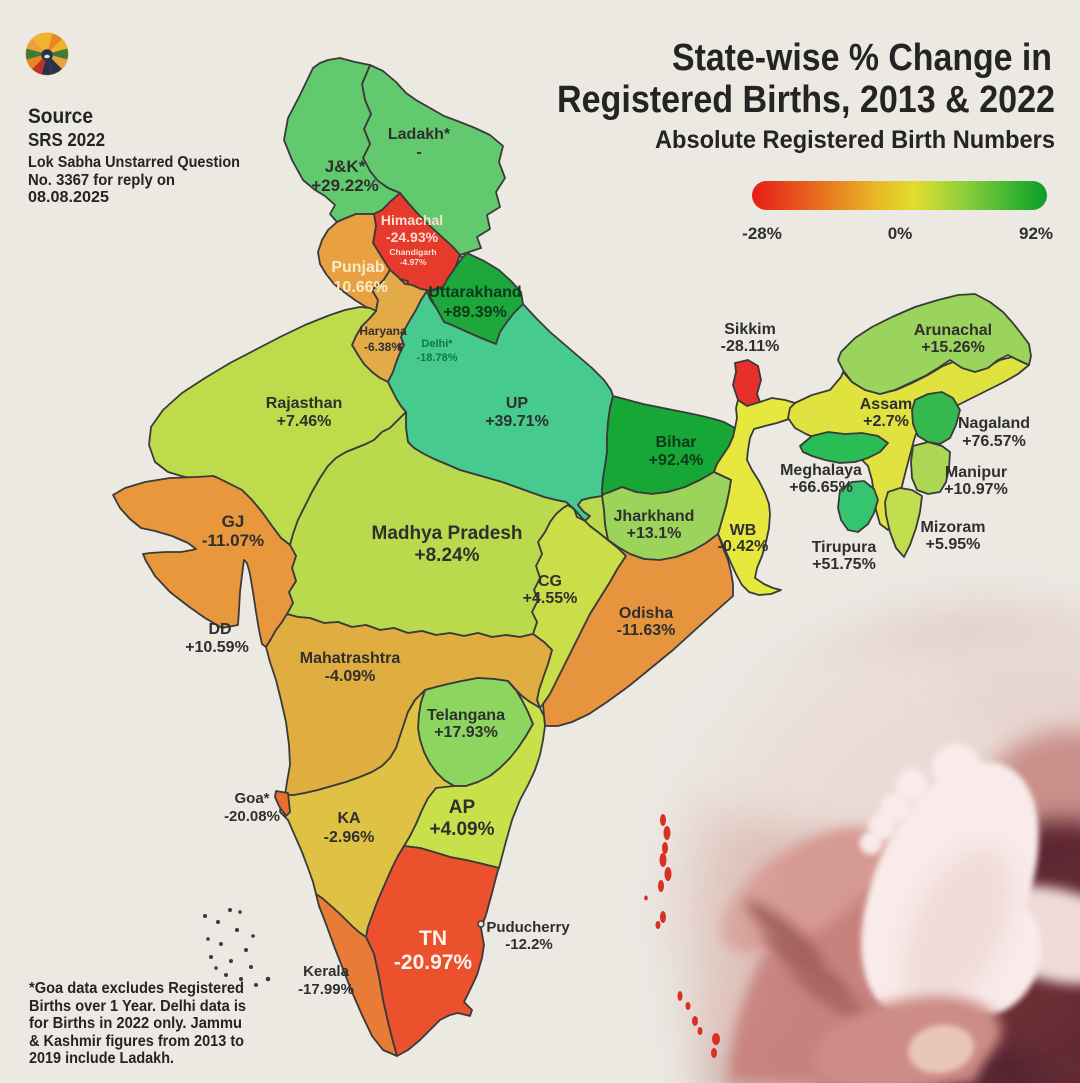 Image resolution: width=1080 pixels, height=1083 pixels. I want to click on svg-text: Haryana, so click(383, 331).